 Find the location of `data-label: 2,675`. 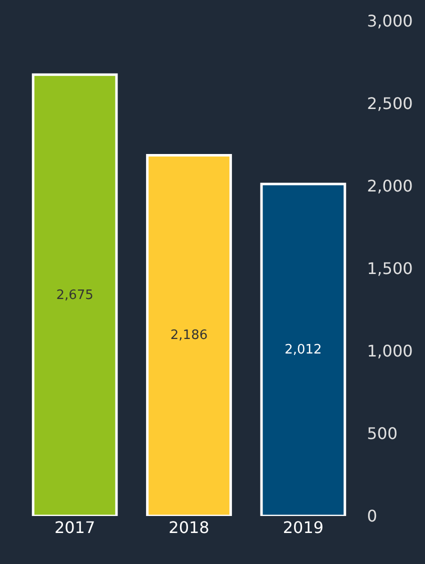

data-label: 2,675 is located at coordinates (75, 295).